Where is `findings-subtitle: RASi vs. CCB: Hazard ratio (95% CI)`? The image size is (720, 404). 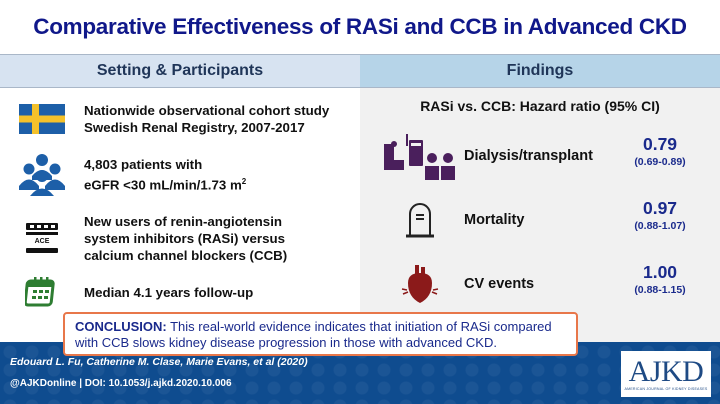 findings-subtitle: RASi vs. CCB: Hazard ratio (95% CI) is located at coordinates (540, 106).